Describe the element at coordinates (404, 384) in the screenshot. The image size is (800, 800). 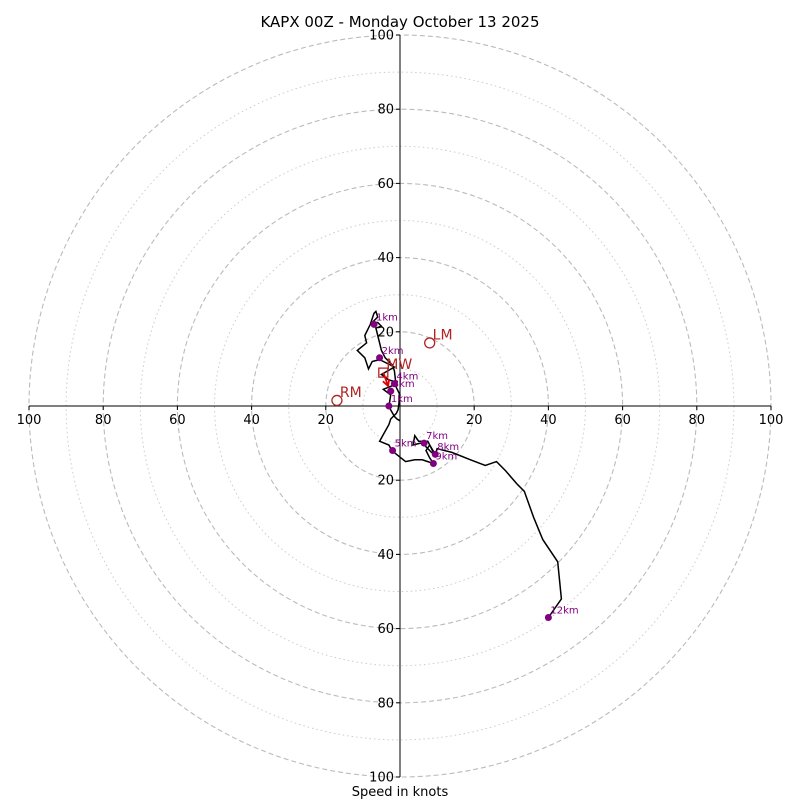
I see `height-point-label: 3km` at that location.